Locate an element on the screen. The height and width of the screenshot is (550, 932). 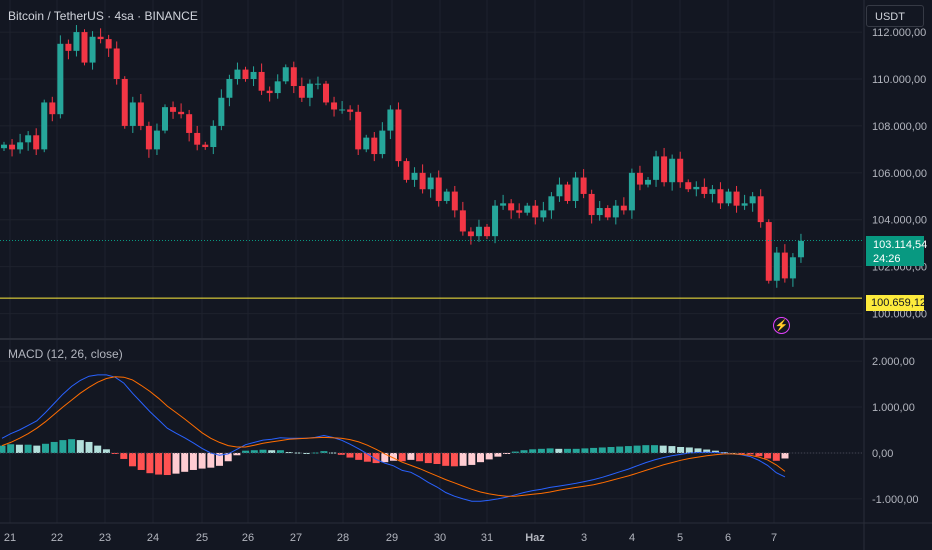
price-tick-label: 110.000,00 is located at coordinates (899, 80).